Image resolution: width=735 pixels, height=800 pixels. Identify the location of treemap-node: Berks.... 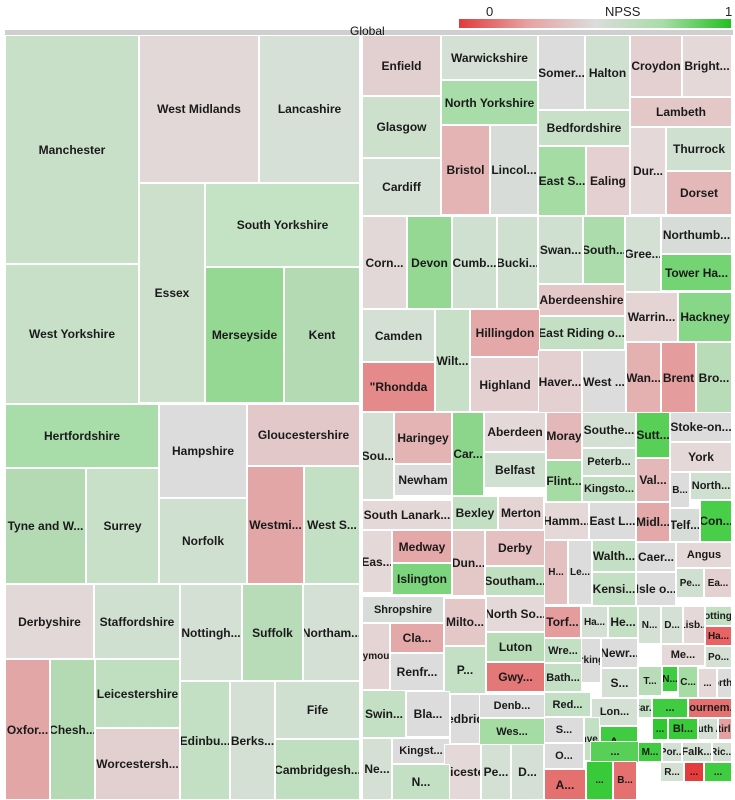
(252, 740).